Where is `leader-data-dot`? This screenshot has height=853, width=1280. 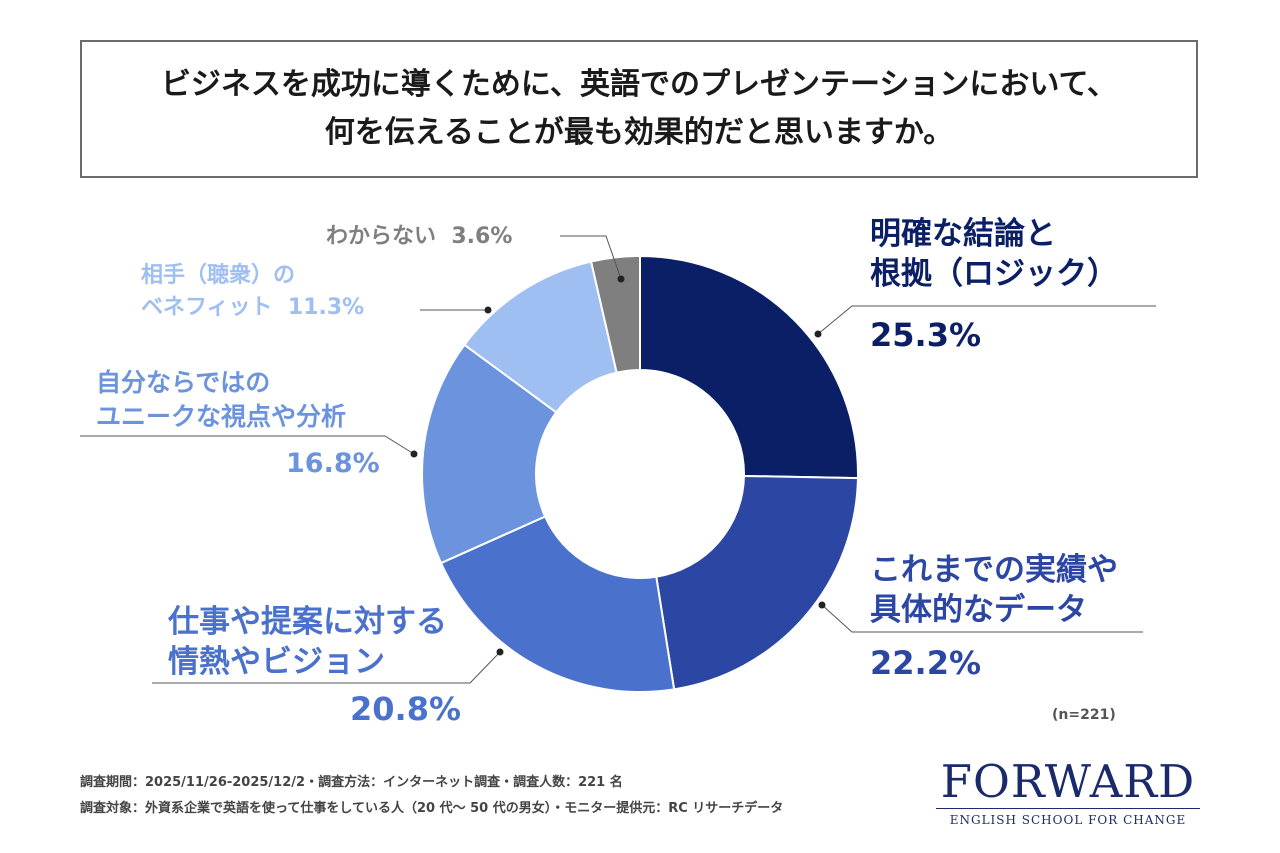
leader-data-dot is located at coordinates (822, 605).